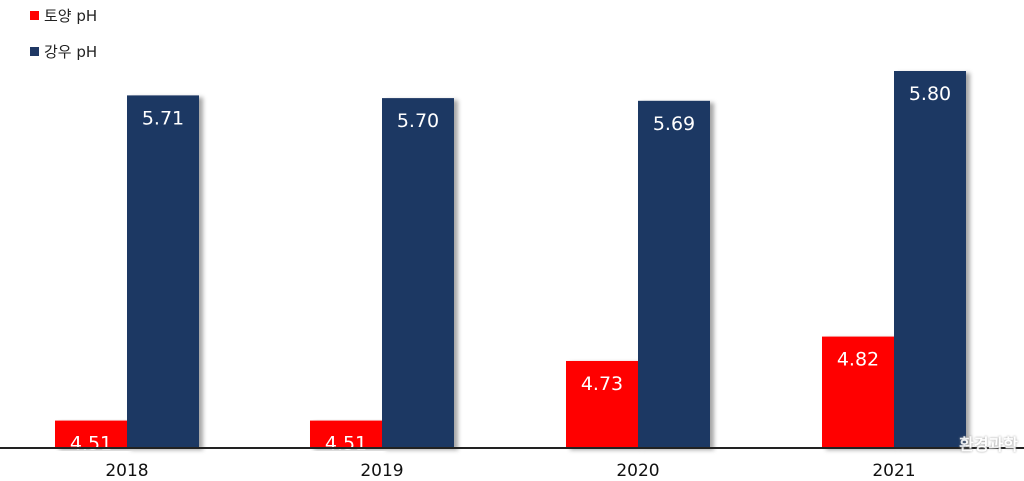  I want to click on data-label-soil-2019: 4.51, so click(346, 444).